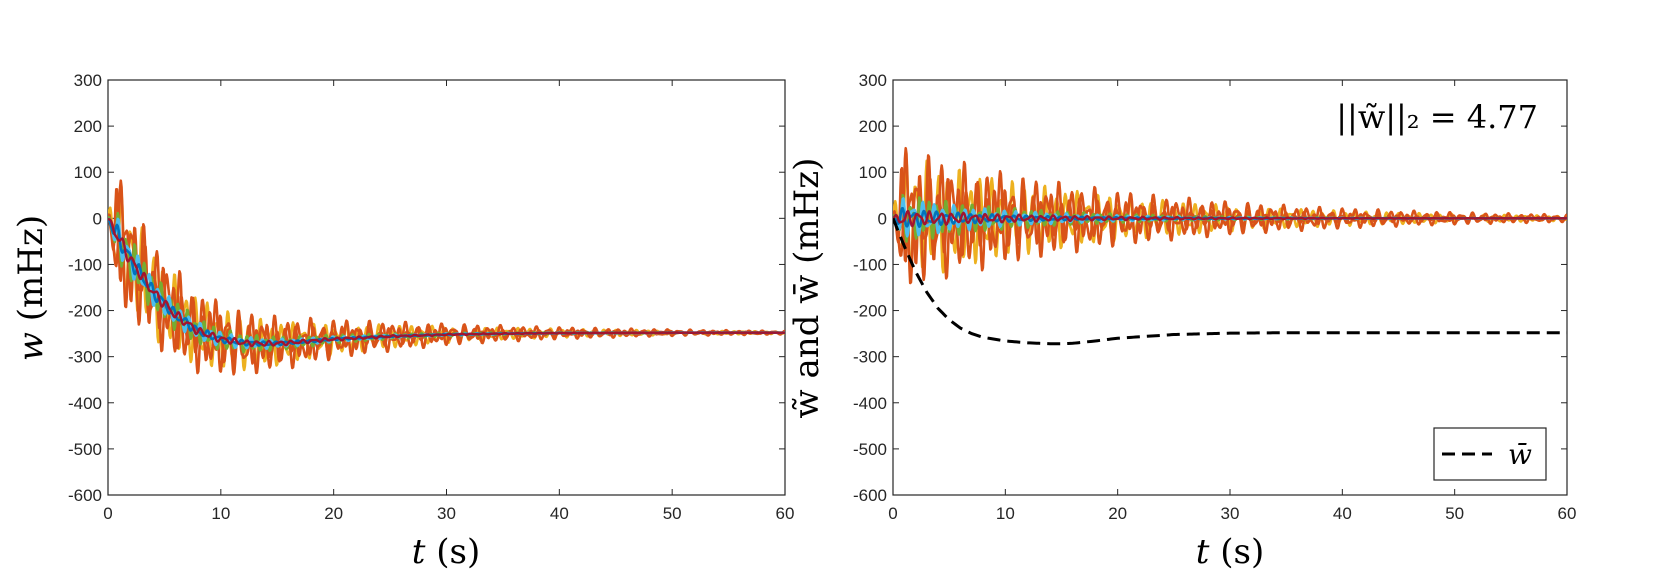  What do you see at coordinates (870, 449) in the screenshot?
I see `right-ytick-label: -500` at bounding box center [870, 449].